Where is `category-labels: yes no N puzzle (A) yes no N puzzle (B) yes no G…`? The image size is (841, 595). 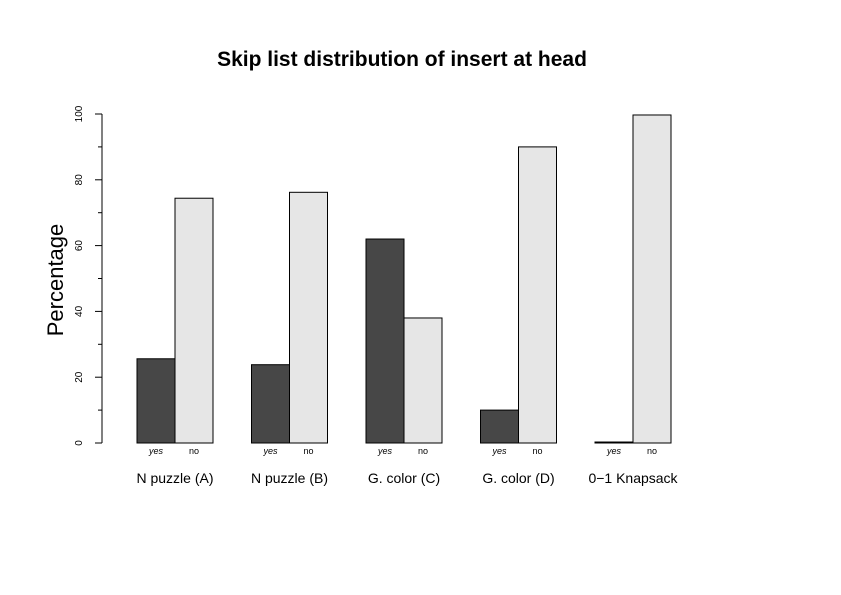
category-labels: yes no N puzzle (A) yes no N puzzle (B) yes no G… is located at coordinates (407, 466).